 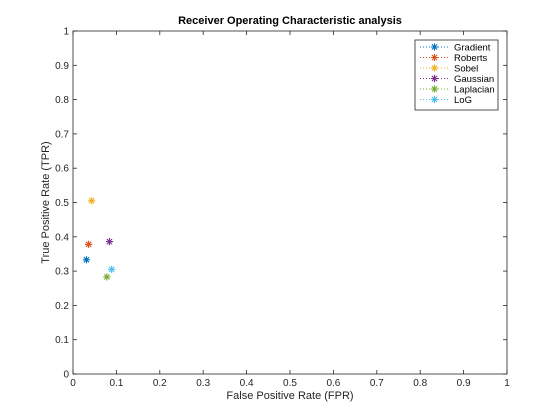 I want to click on data-point-laplacian, so click(x=107, y=277).